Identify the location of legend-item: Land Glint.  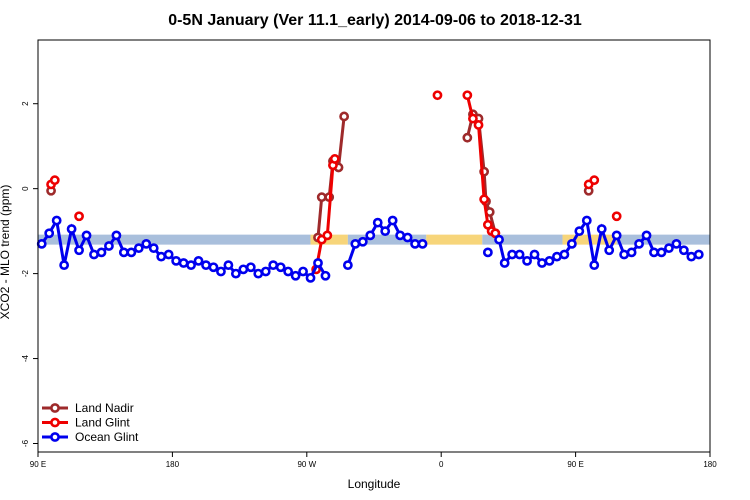
(86, 423).